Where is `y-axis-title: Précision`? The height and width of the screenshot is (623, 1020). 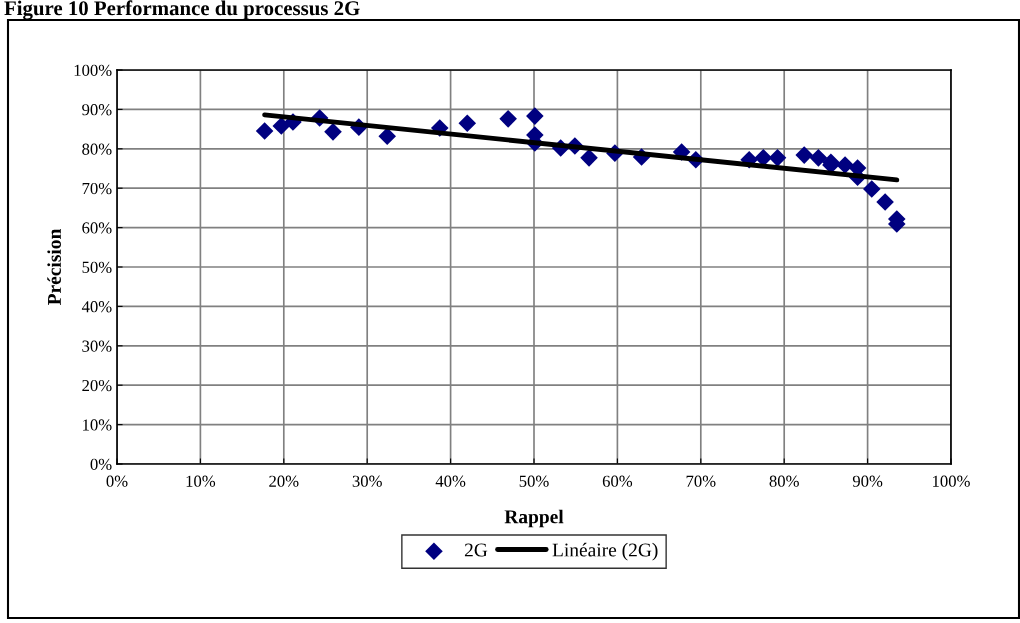
y-axis-title: Précision is located at coordinates (54, 267).